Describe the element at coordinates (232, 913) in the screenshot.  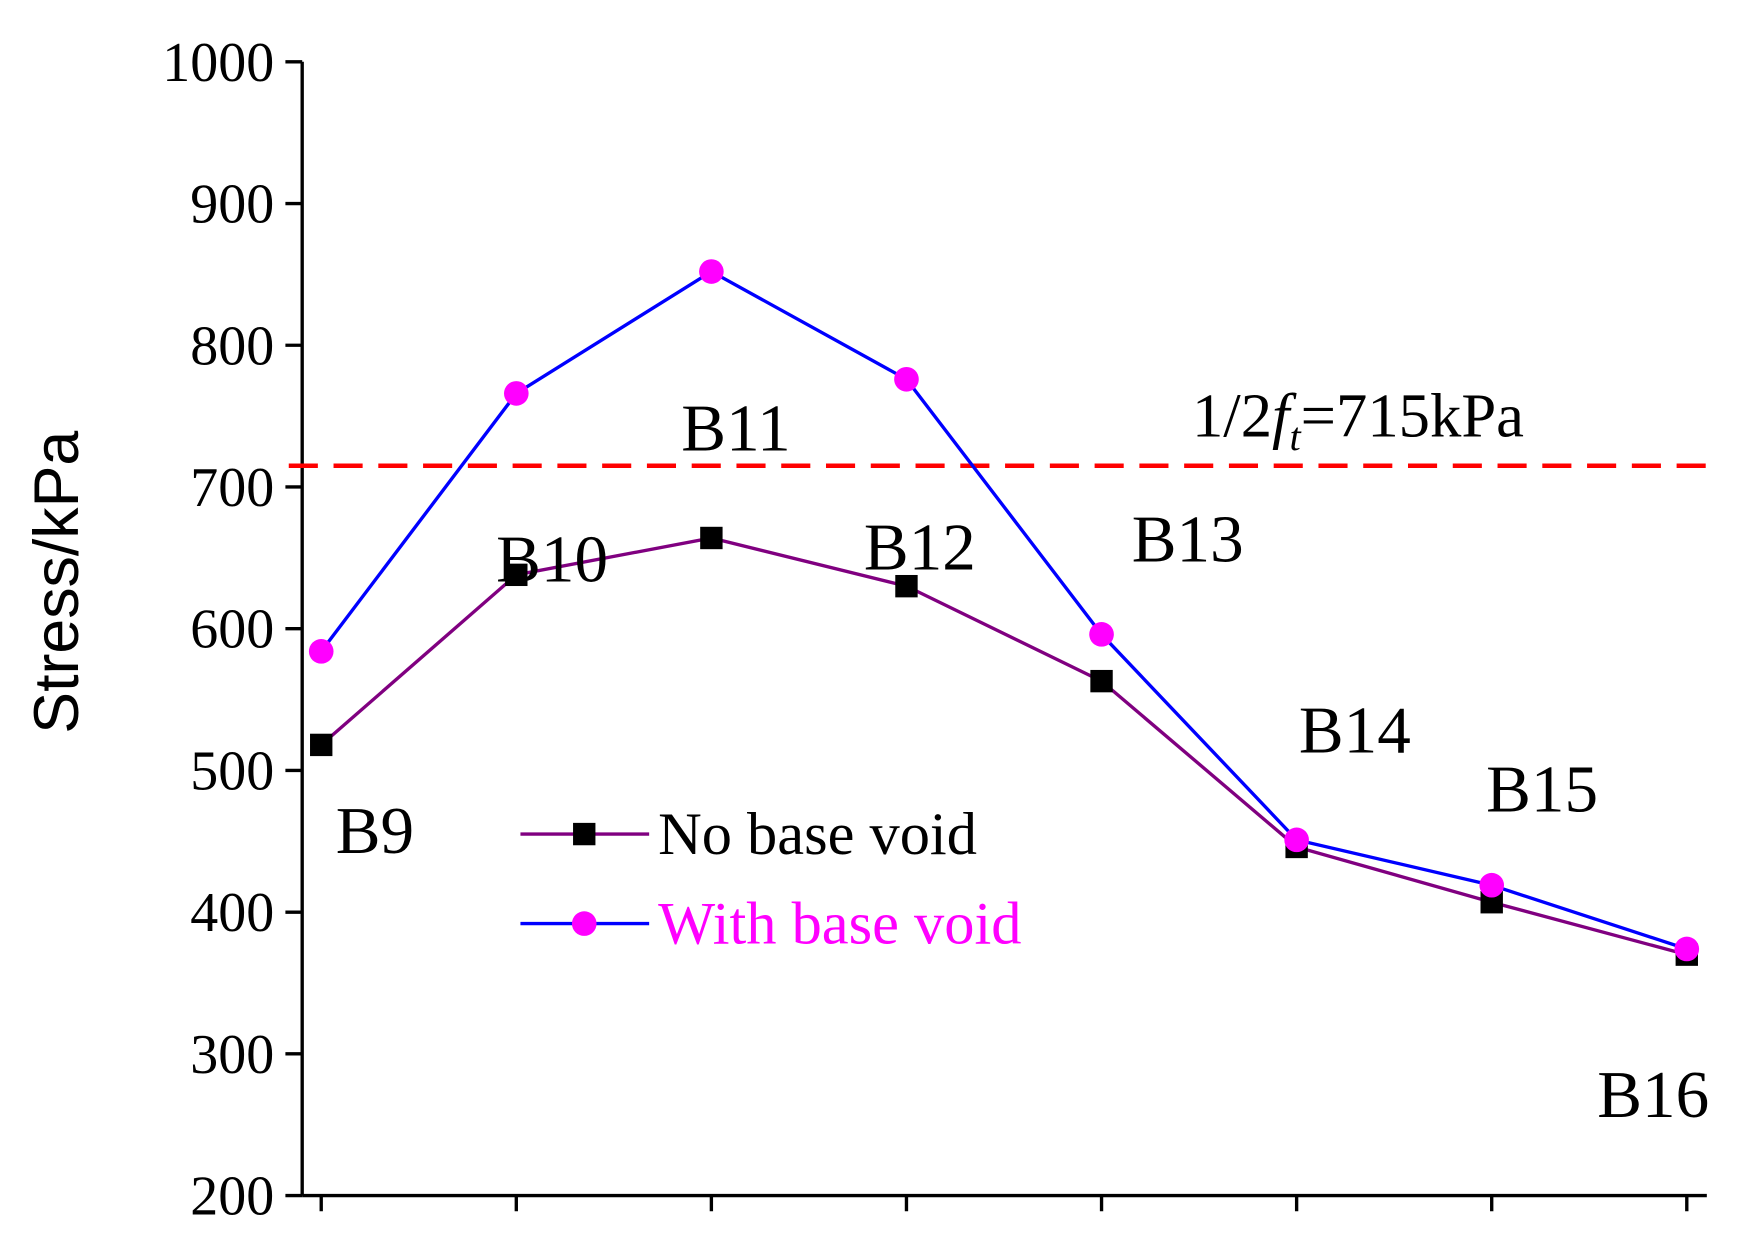
I see `y-tick-label: 400` at that location.